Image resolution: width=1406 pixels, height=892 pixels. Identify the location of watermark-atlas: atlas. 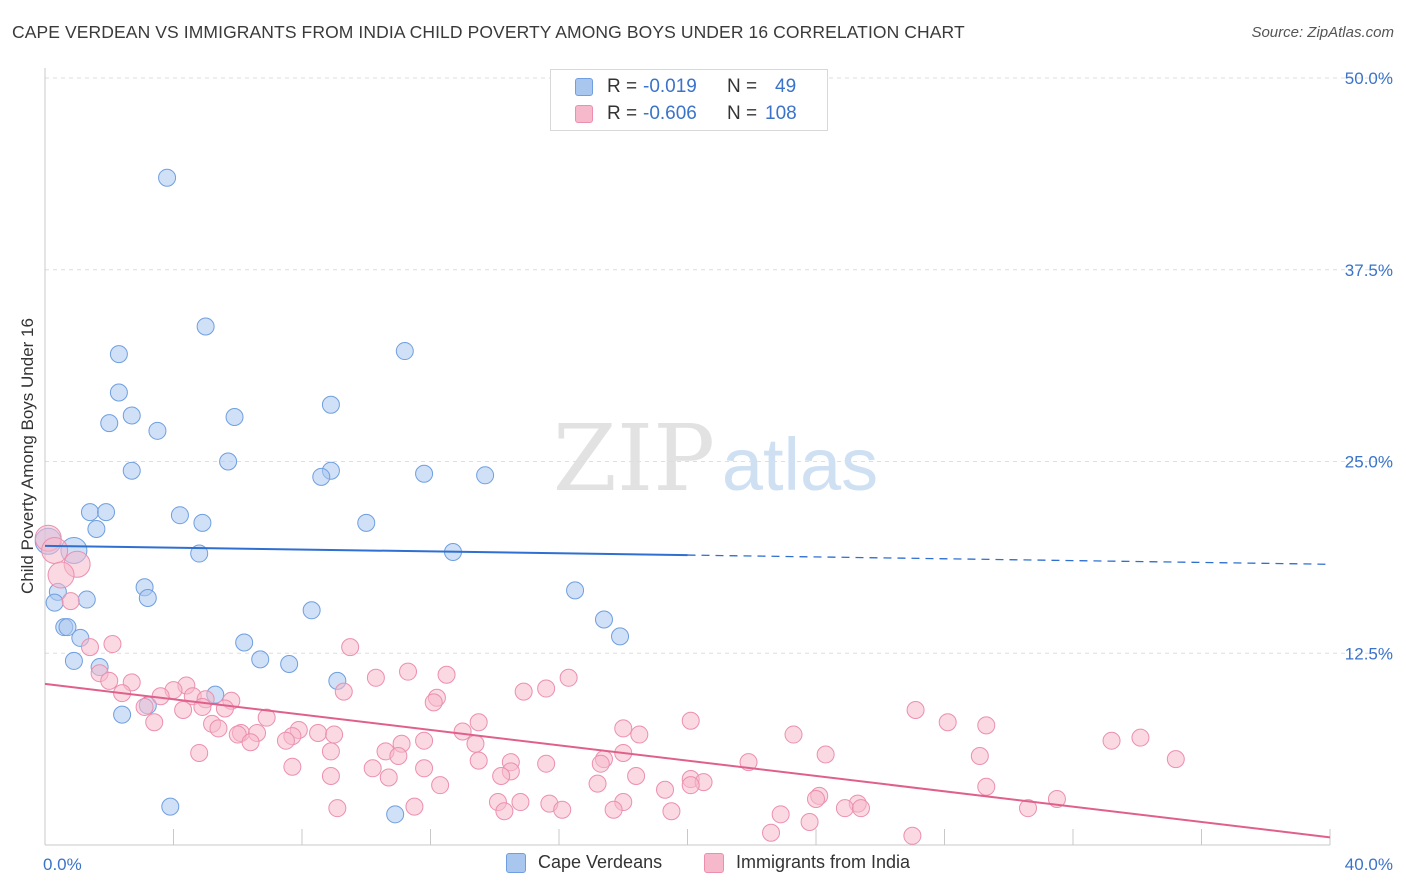
(800, 464).